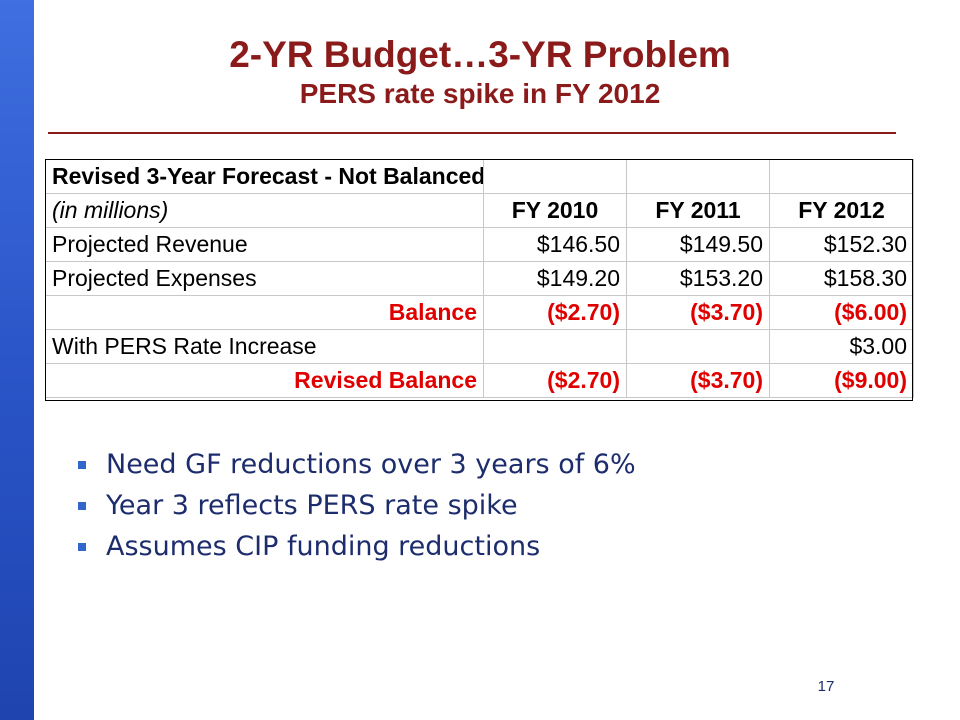  I want to click on title-line-1: 2-YR Budget…3-YR Problem, so click(480, 54).